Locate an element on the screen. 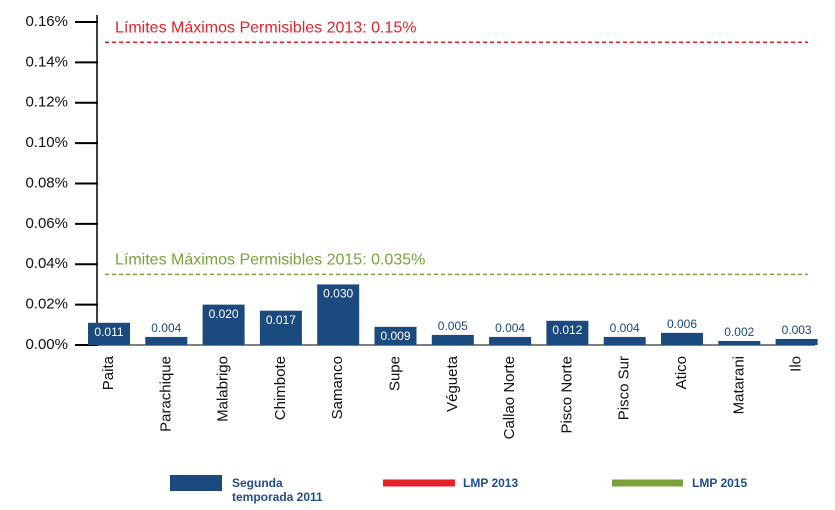 Image resolution: width=835 pixels, height=510 pixels. reference-label: Límites Máximos Permisibles 2015: 0.035% is located at coordinates (270, 260).